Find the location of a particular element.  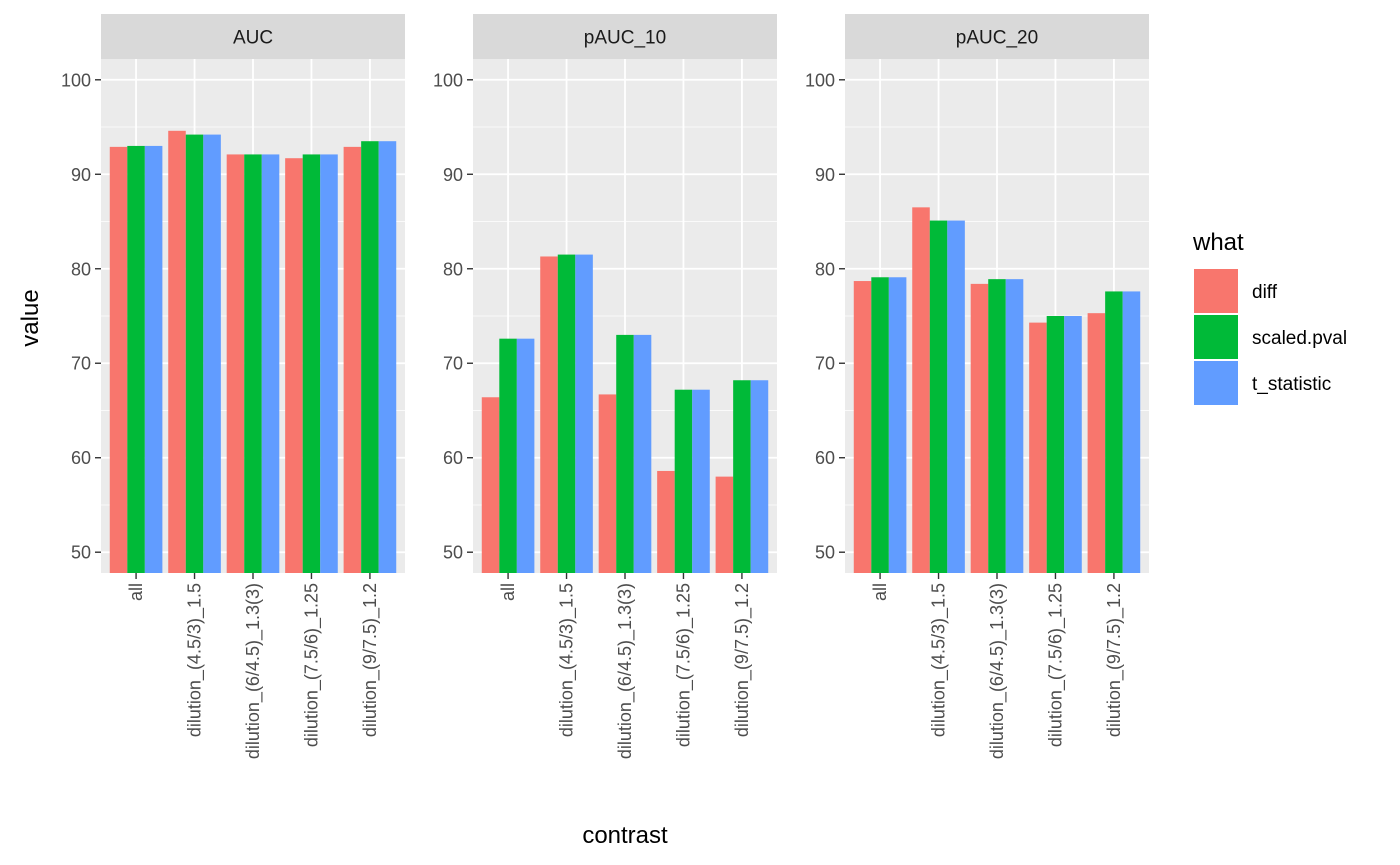

legend: what diff scaled.pval t_statistic is located at coordinates (1269, 317).